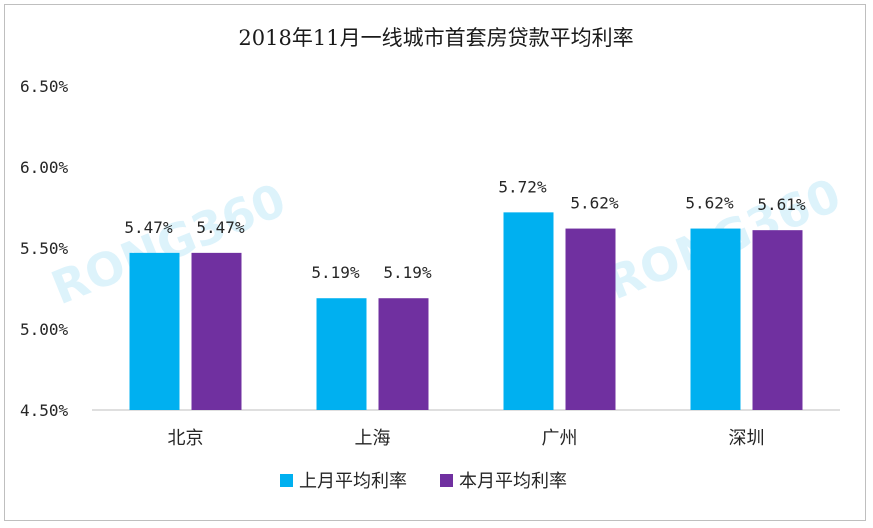 This screenshot has height=528, width=873. Describe the element at coordinates (353, 481) in the screenshot. I see `legend-label: 上月平均利率` at that location.